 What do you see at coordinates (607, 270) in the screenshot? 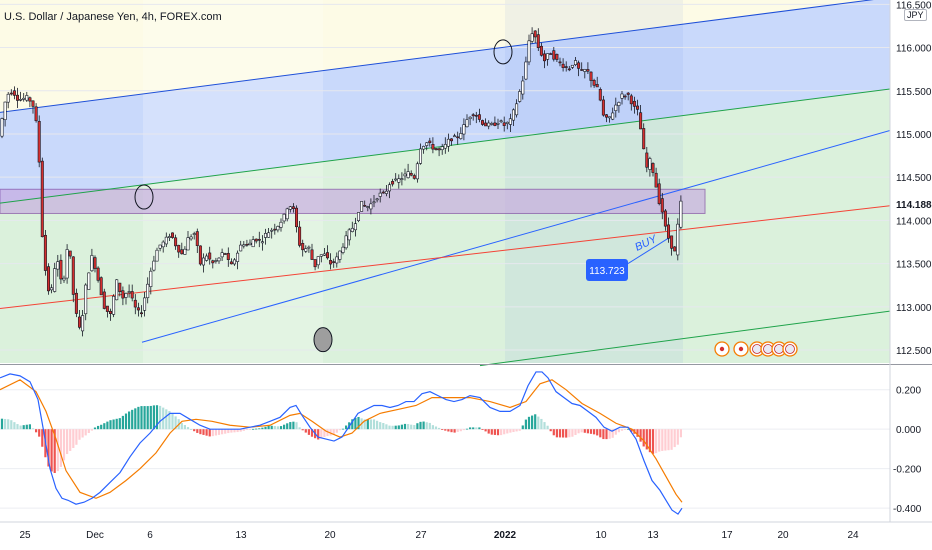
I see `buy-price-tag` at bounding box center [607, 270].